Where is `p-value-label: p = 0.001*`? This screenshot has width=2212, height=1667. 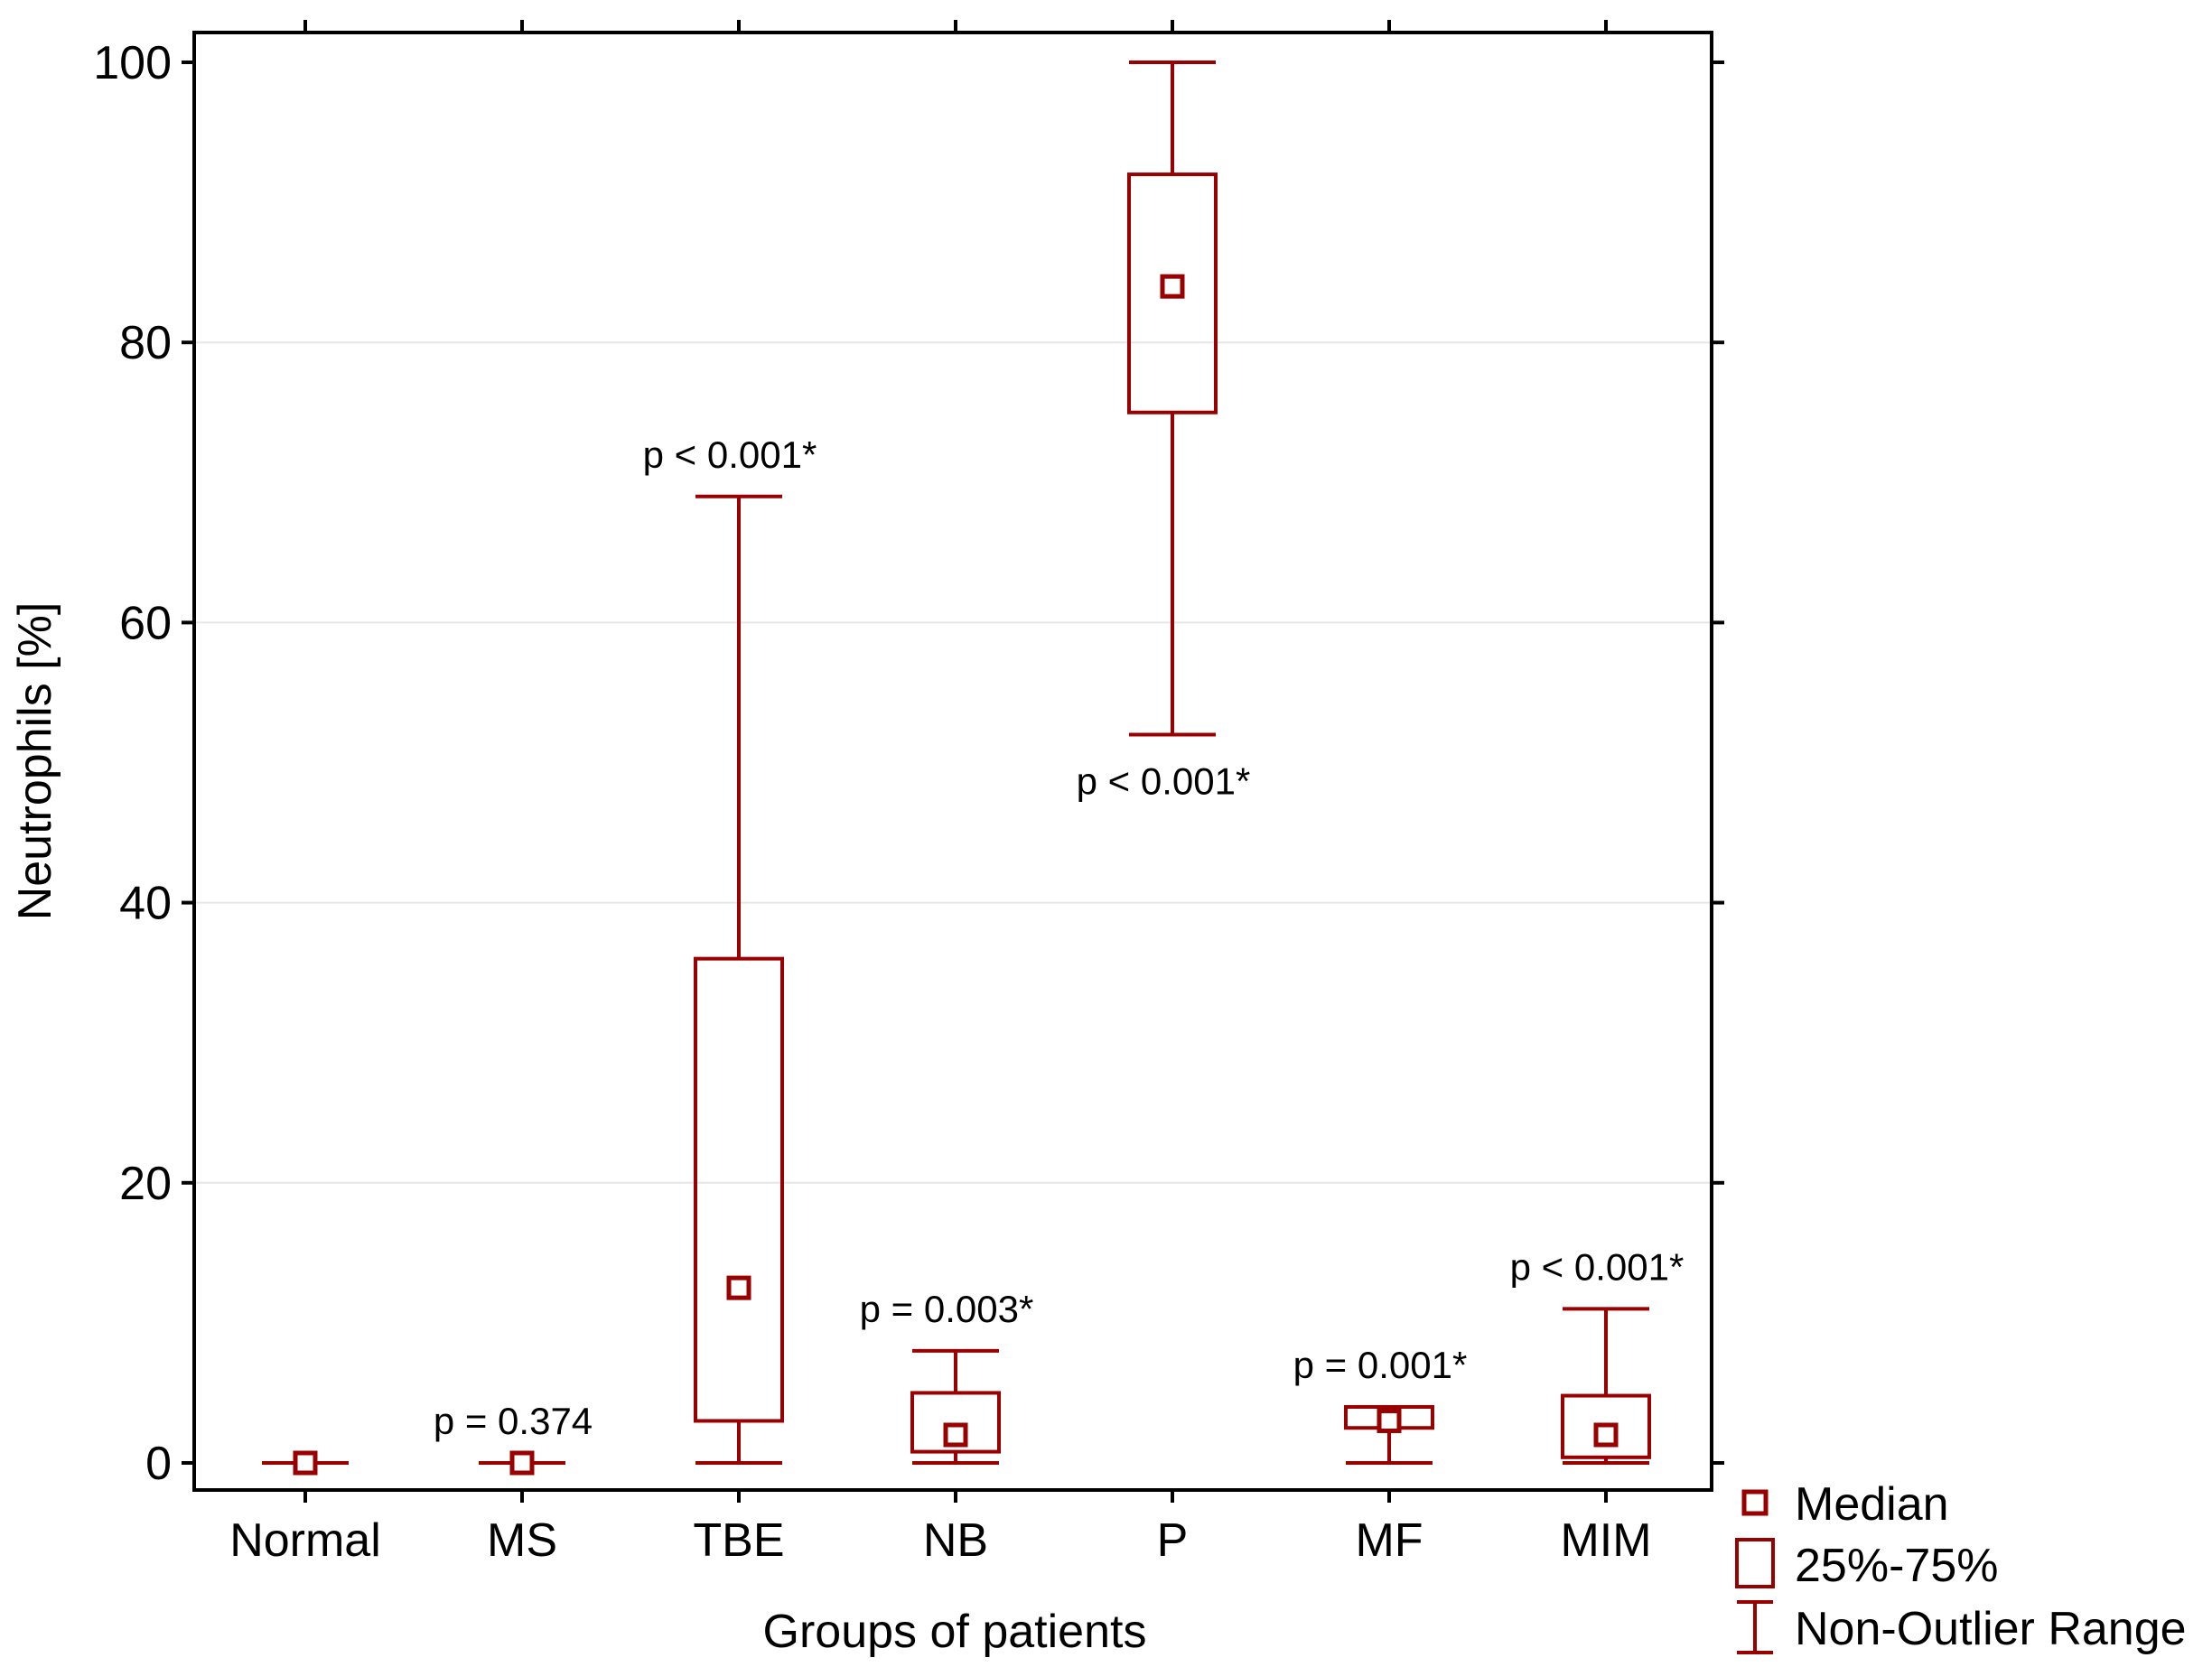
p-value-label: p = 0.001* is located at coordinates (1380, 1365).